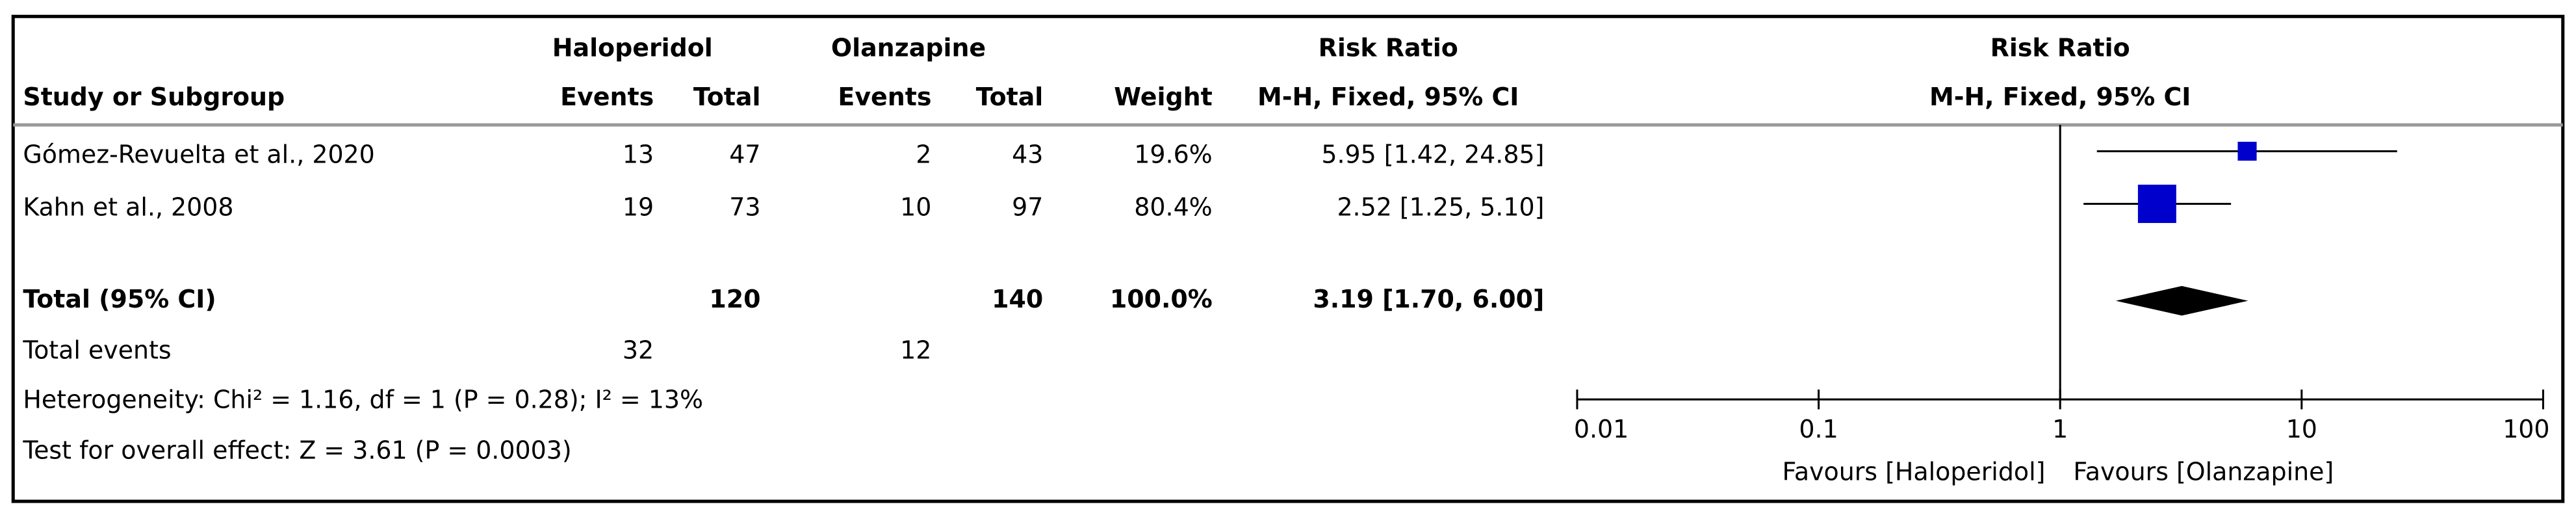 This screenshot has width=2576, height=526. Describe the element at coordinates (1818, 429) in the screenshot. I see `x-tick-label: 0.1` at that location.